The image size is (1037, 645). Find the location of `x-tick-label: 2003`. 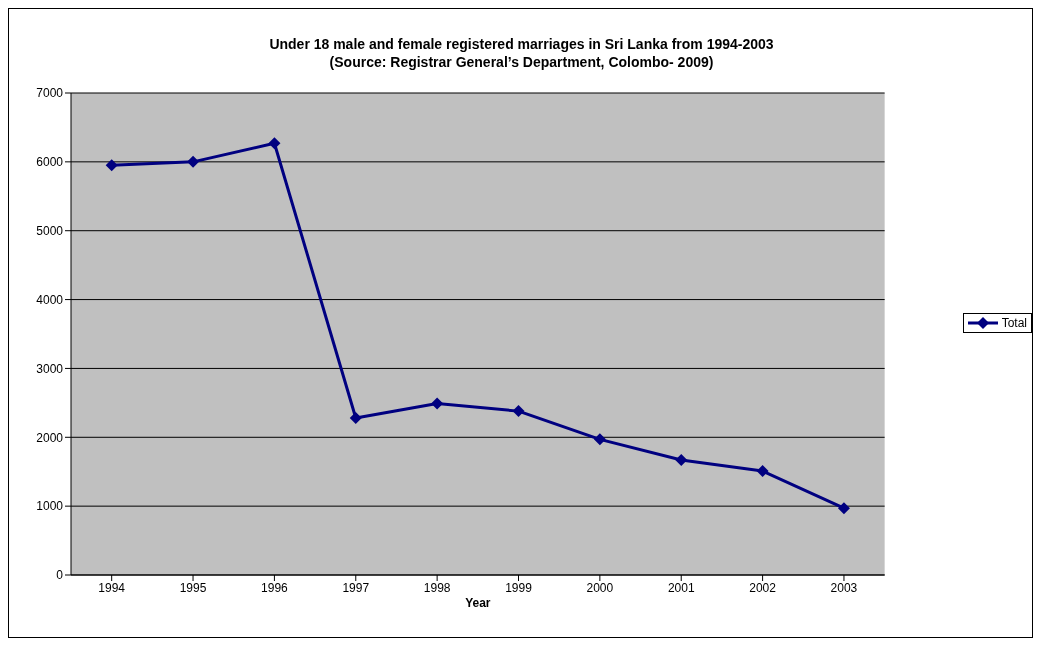

x-tick-label: 2003 is located at coordinates (844, 587).